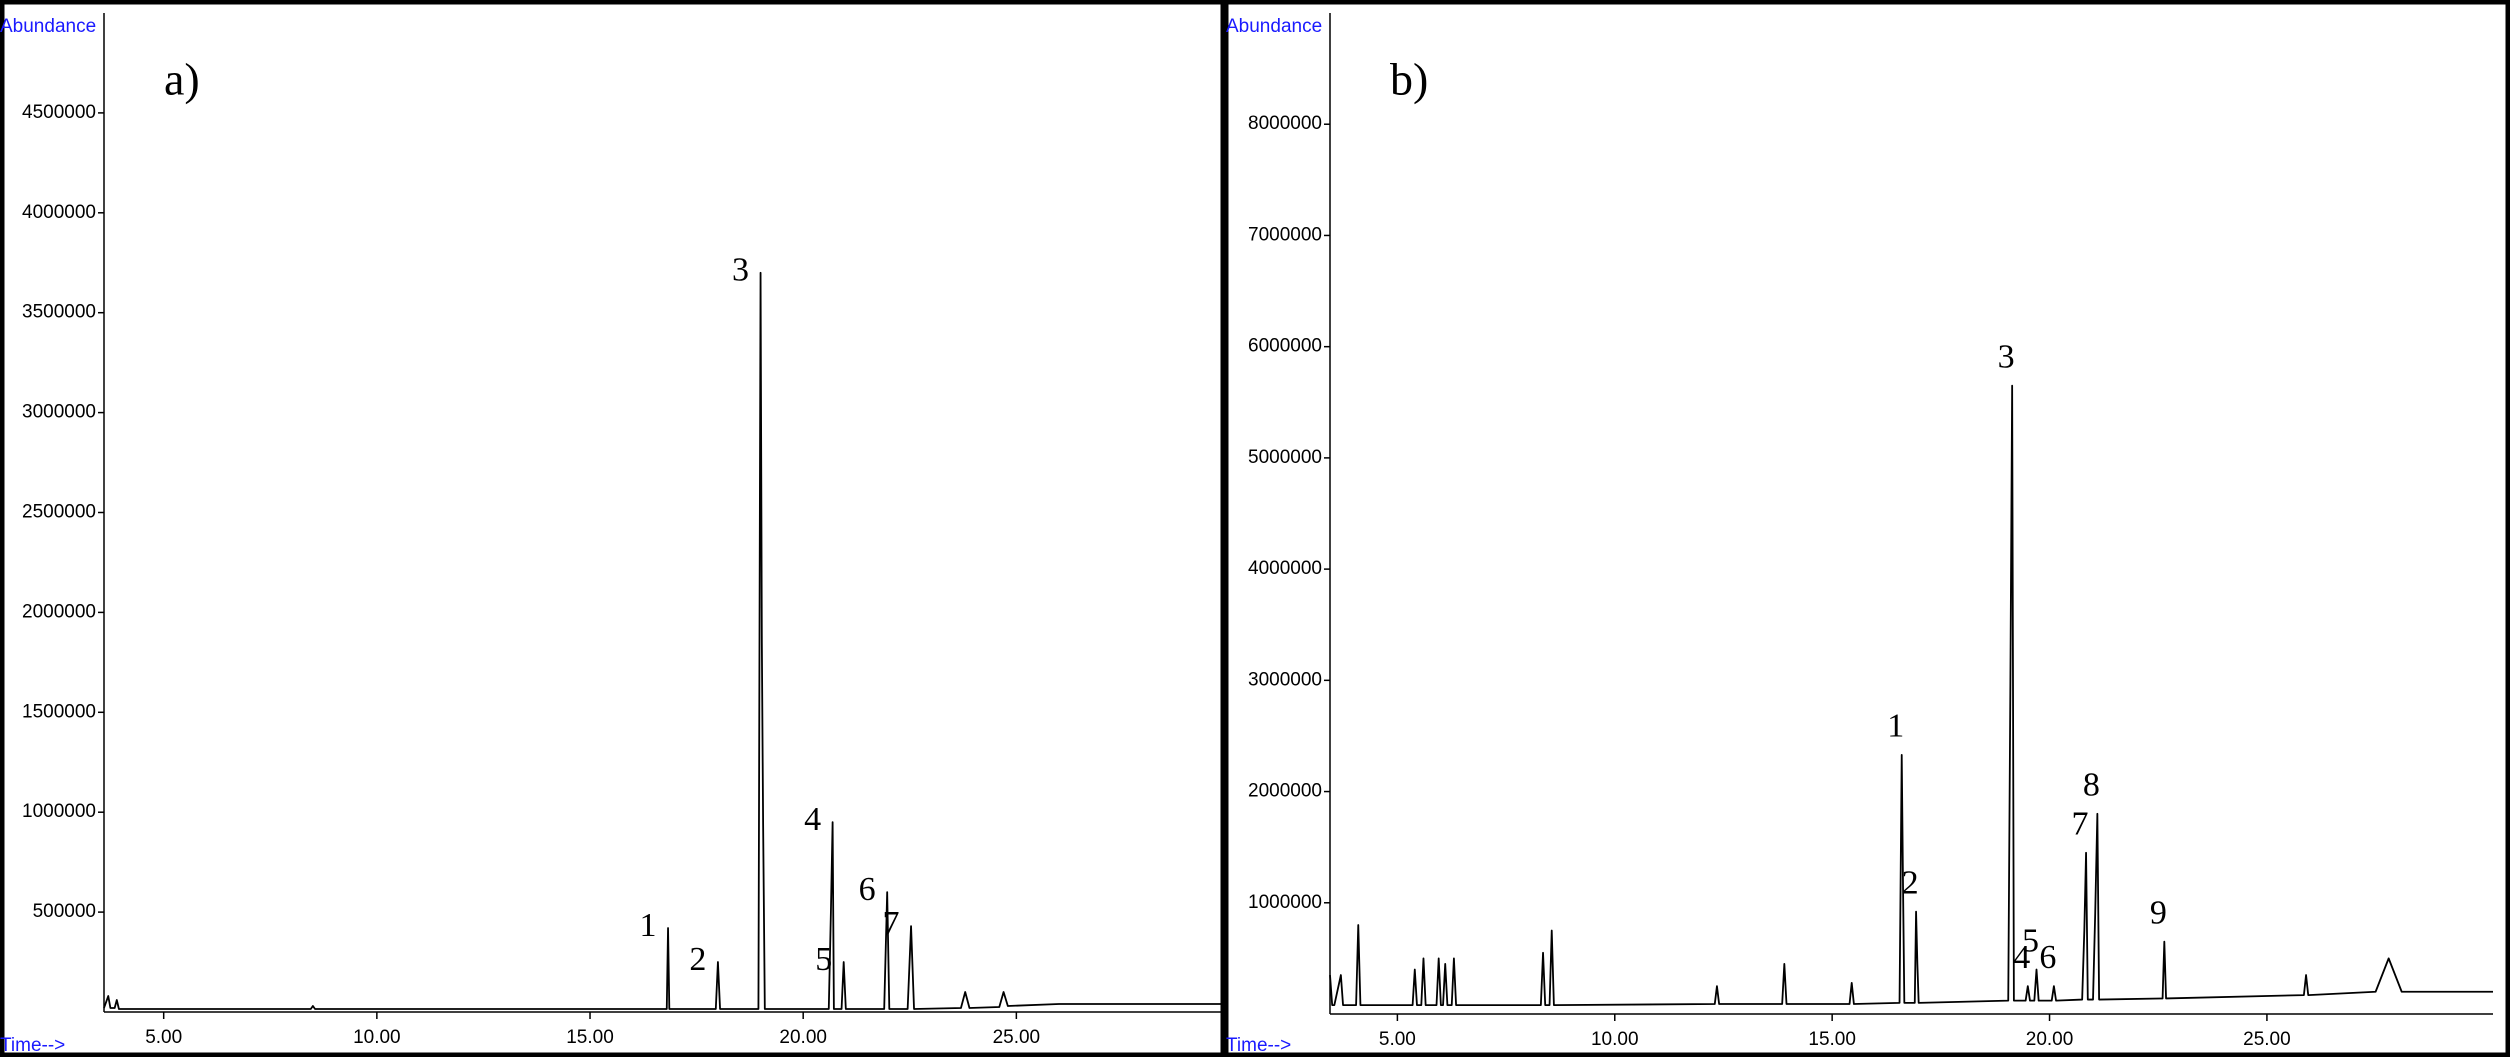 The width and height of the screenshot is (2510, 1062). Describe the element at coordinates (59, 711) in the screenshot. I see `y-tick-label: 1500000` at that location.